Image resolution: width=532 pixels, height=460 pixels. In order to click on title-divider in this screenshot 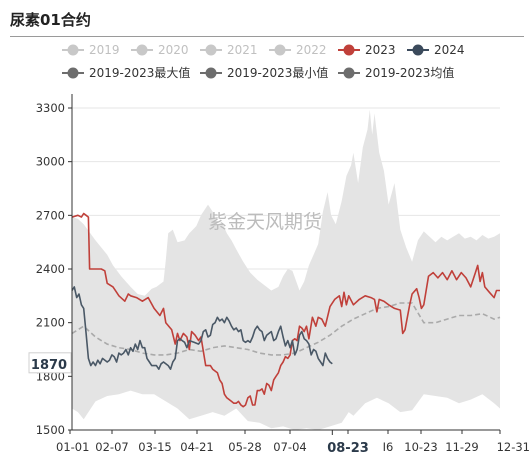, I will do `click(267, 36)`.